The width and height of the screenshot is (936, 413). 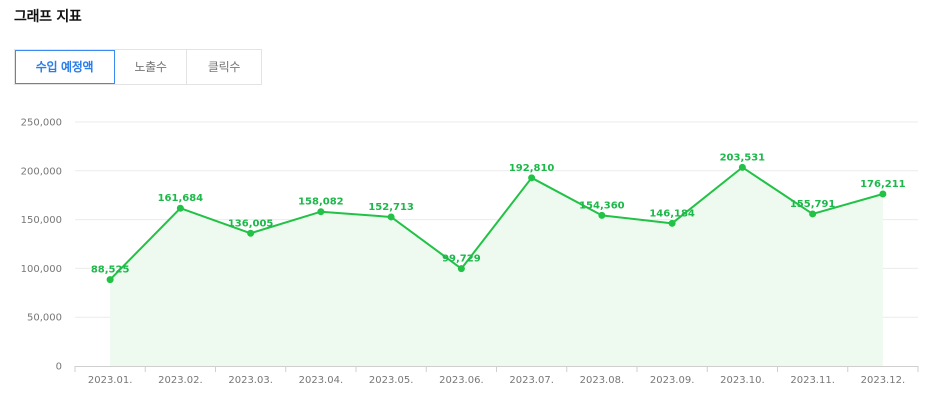 What do you see at coordinates (391, 207) in the screenshot?
I see `data-label: 152,713` at bounding box center [391, 207].